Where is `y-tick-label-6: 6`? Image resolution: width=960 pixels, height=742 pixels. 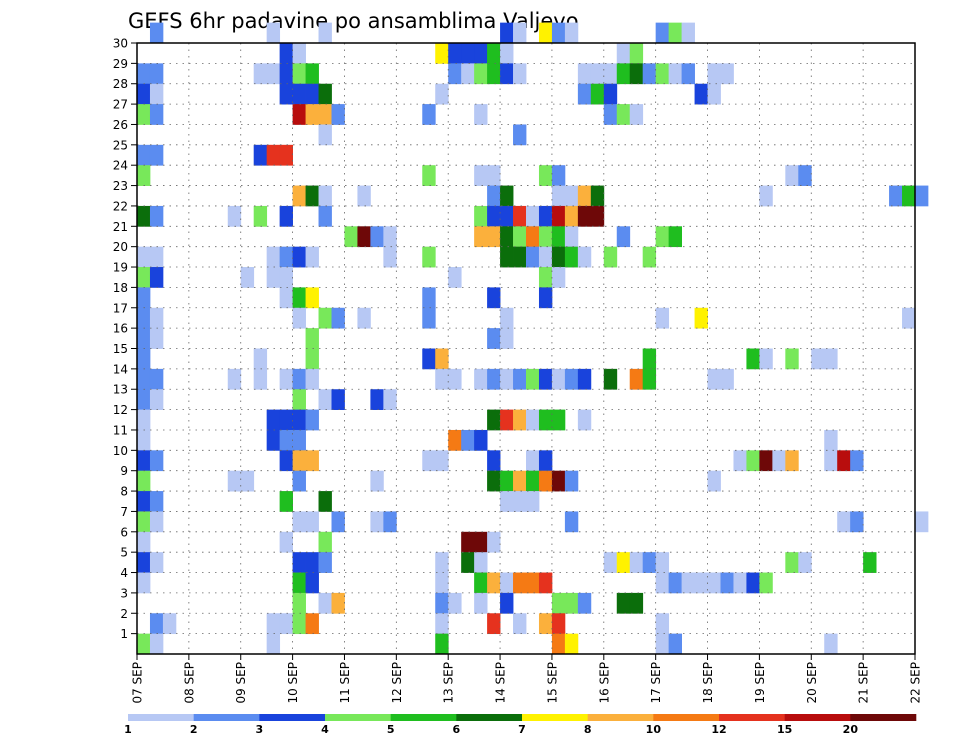 y-tick-label-6: 6 is located at coordinates (124, 532).